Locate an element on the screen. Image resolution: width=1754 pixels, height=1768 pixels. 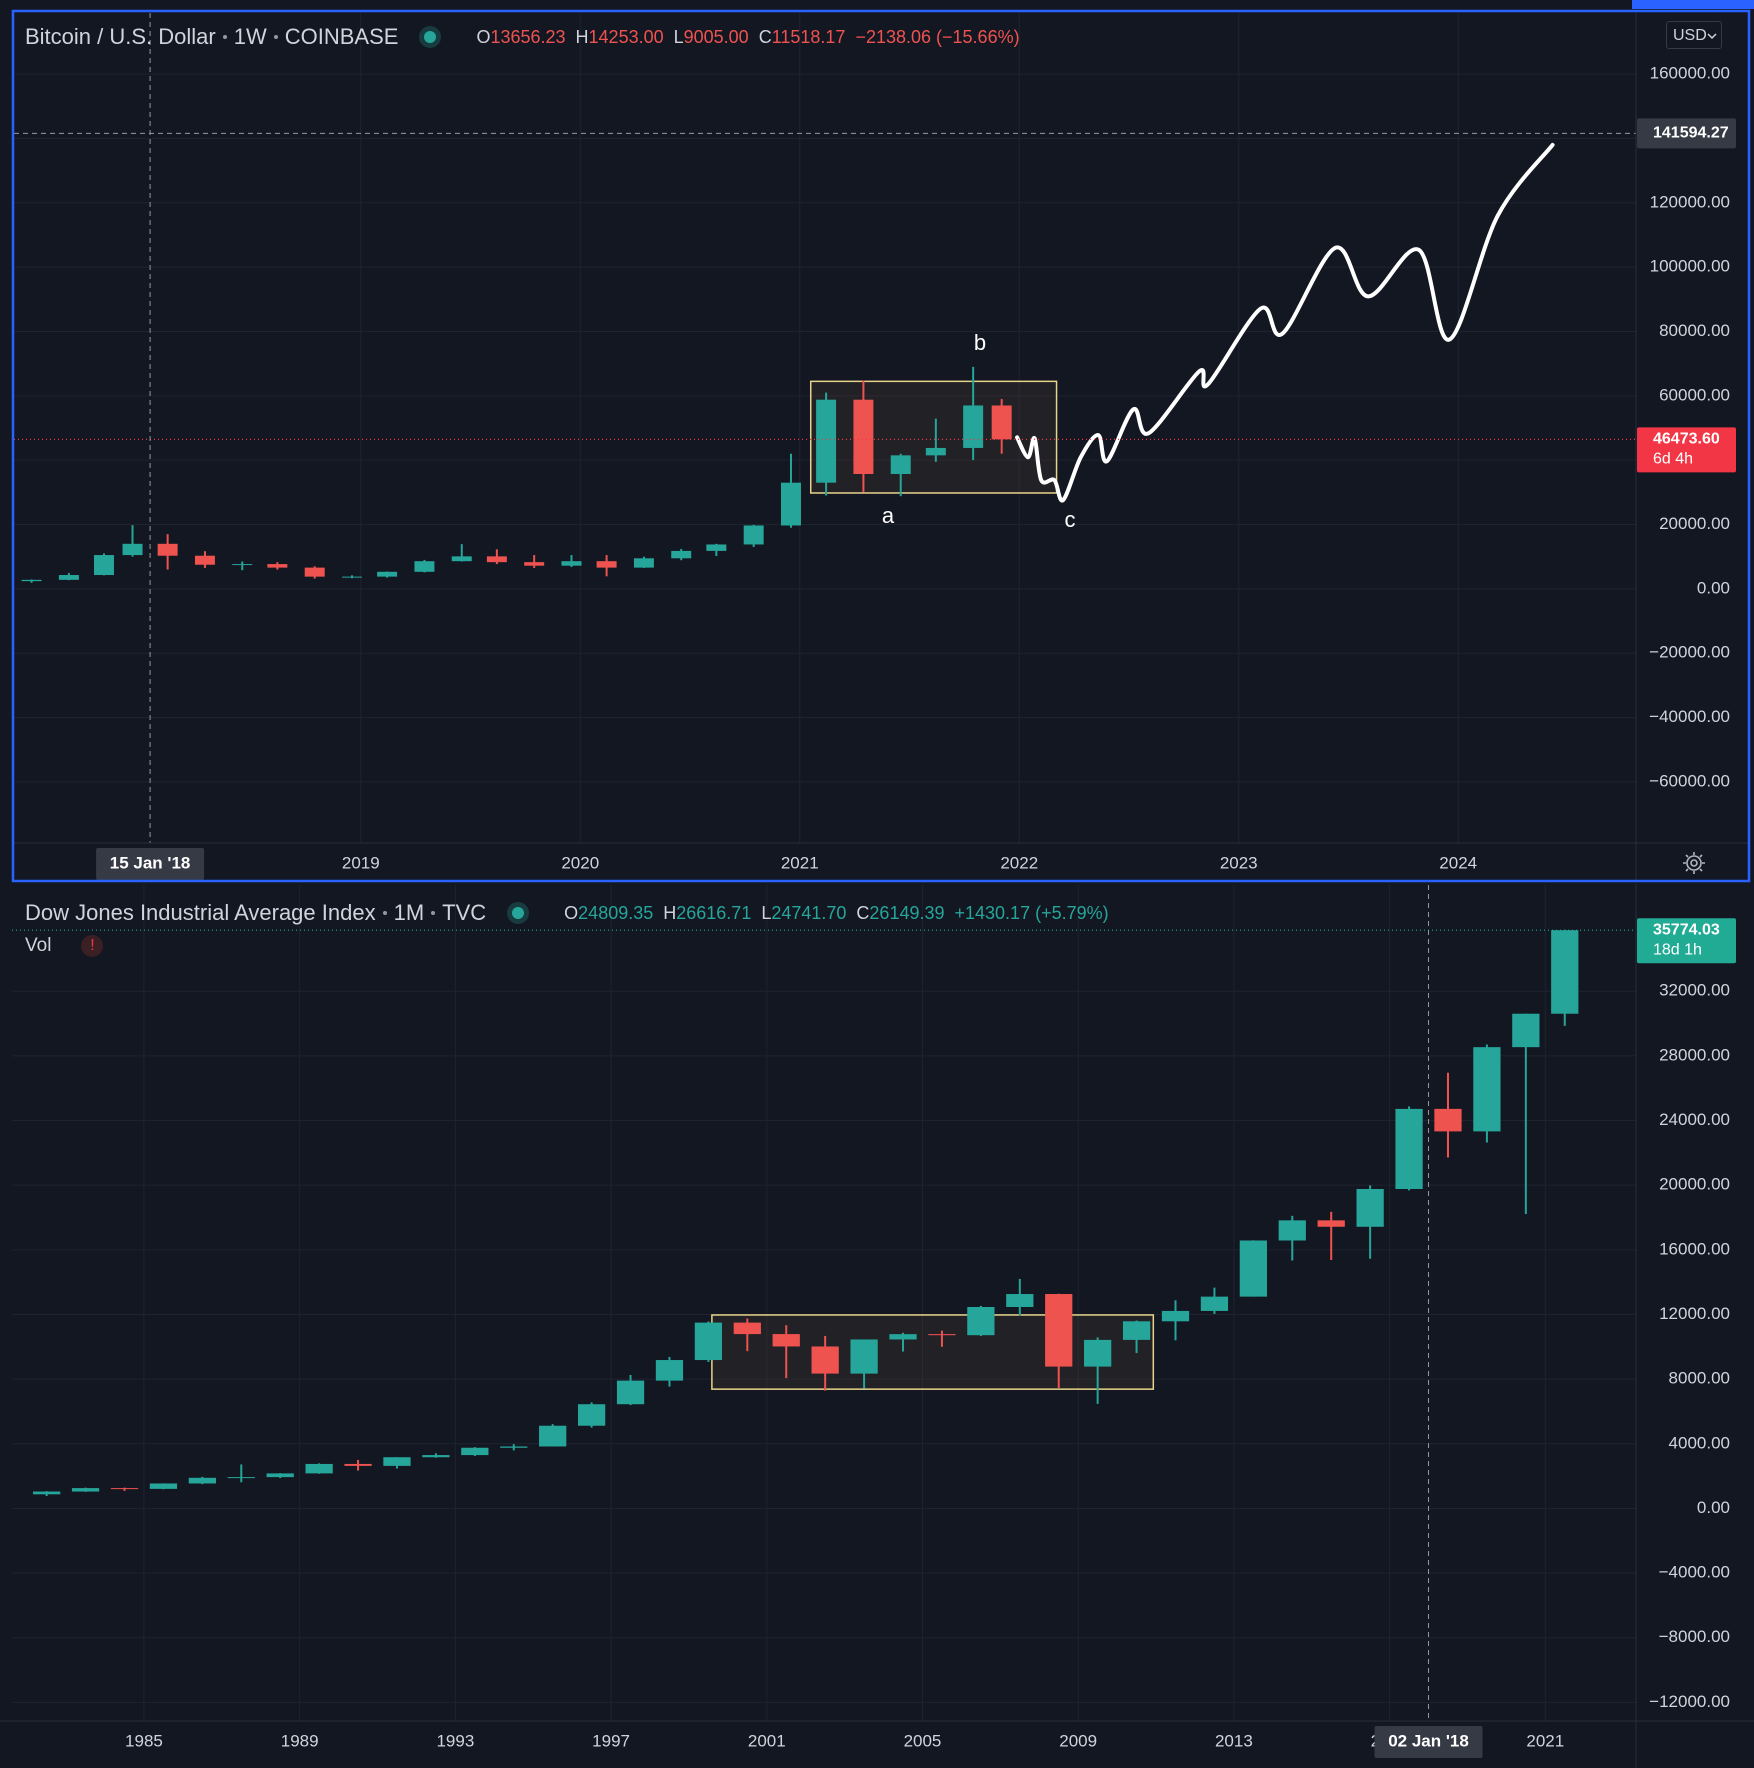
range-box is located at coordinates (933, 437).